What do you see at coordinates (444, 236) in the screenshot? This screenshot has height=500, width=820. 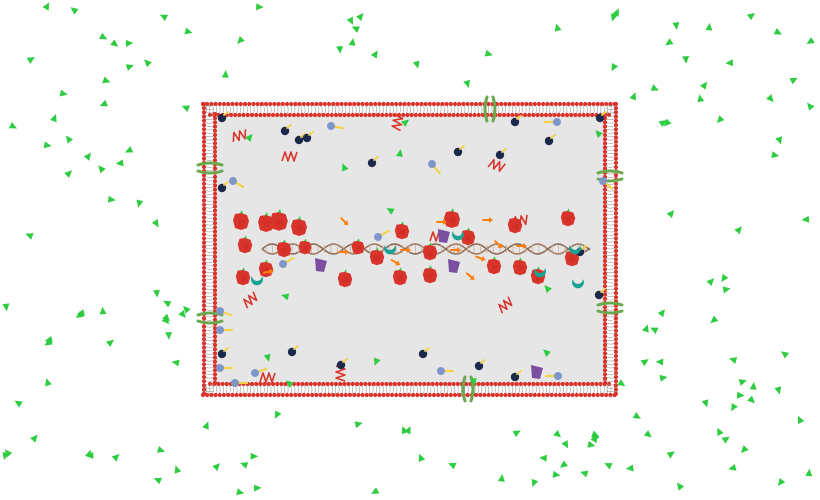 I see `purple-enzyme-body` at bounding box center [444, 236].